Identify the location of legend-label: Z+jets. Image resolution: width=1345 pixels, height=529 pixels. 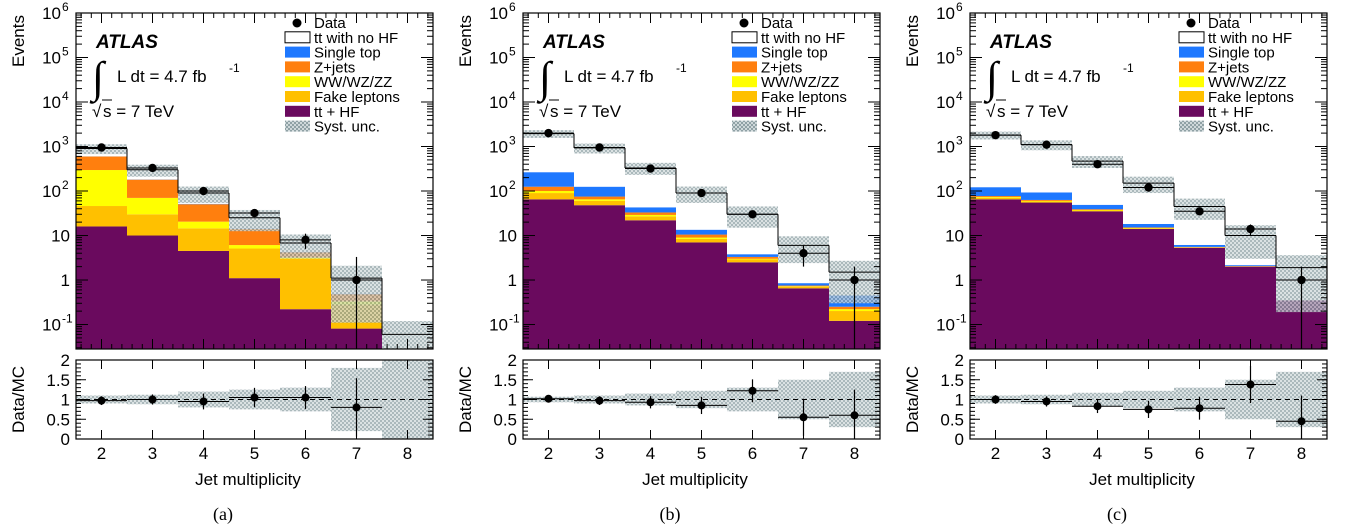
(781, 67).